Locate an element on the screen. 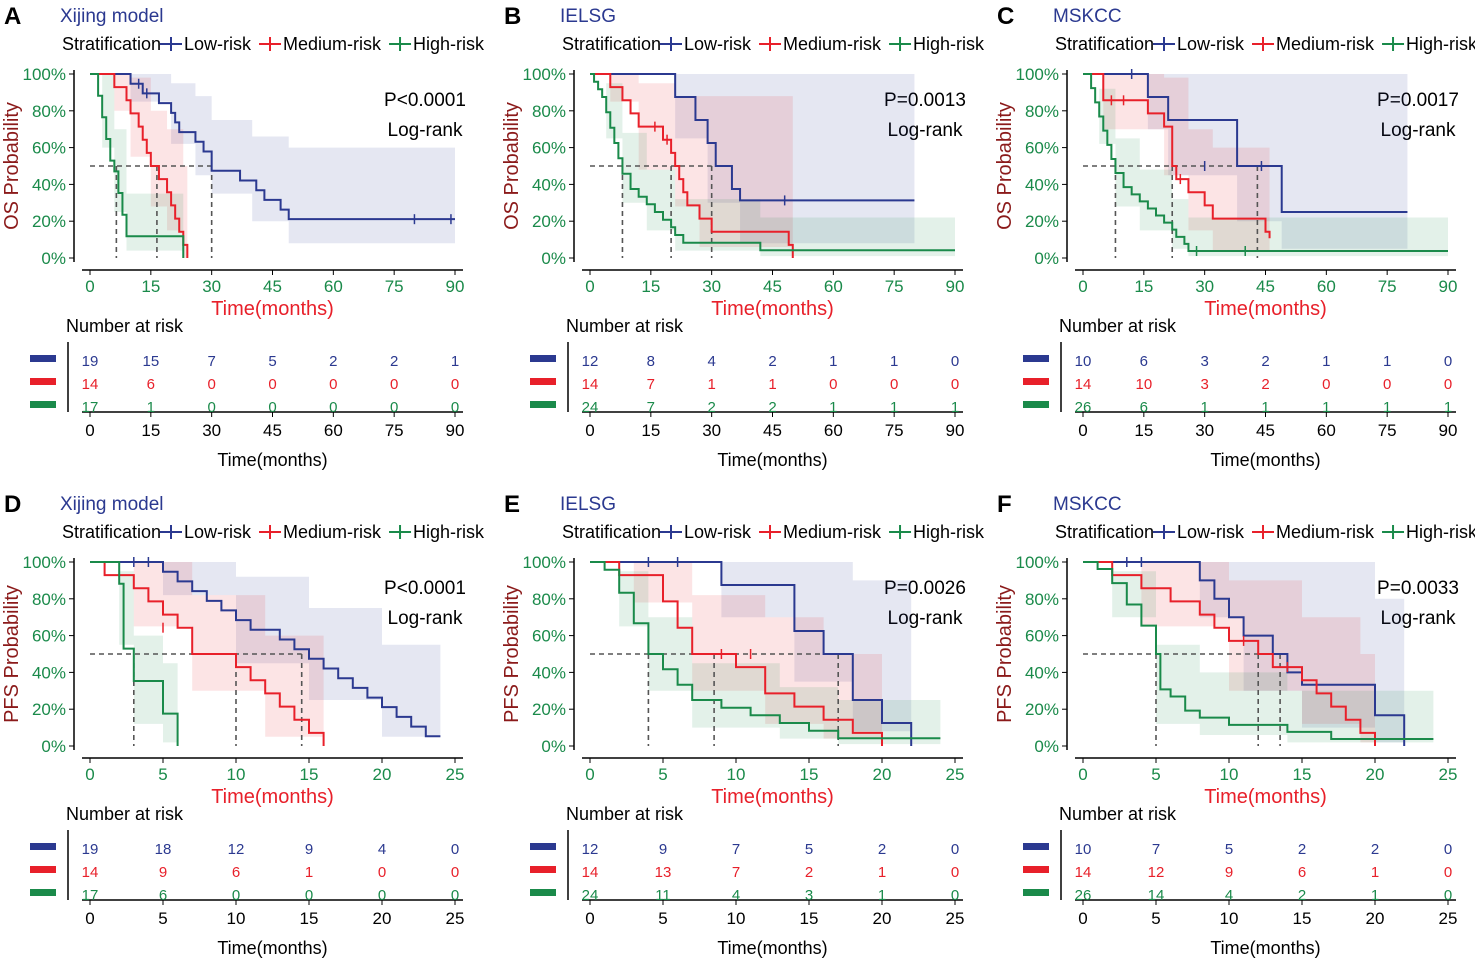  risk-x-tick-label: 75 is located at coordinates (894, 430).